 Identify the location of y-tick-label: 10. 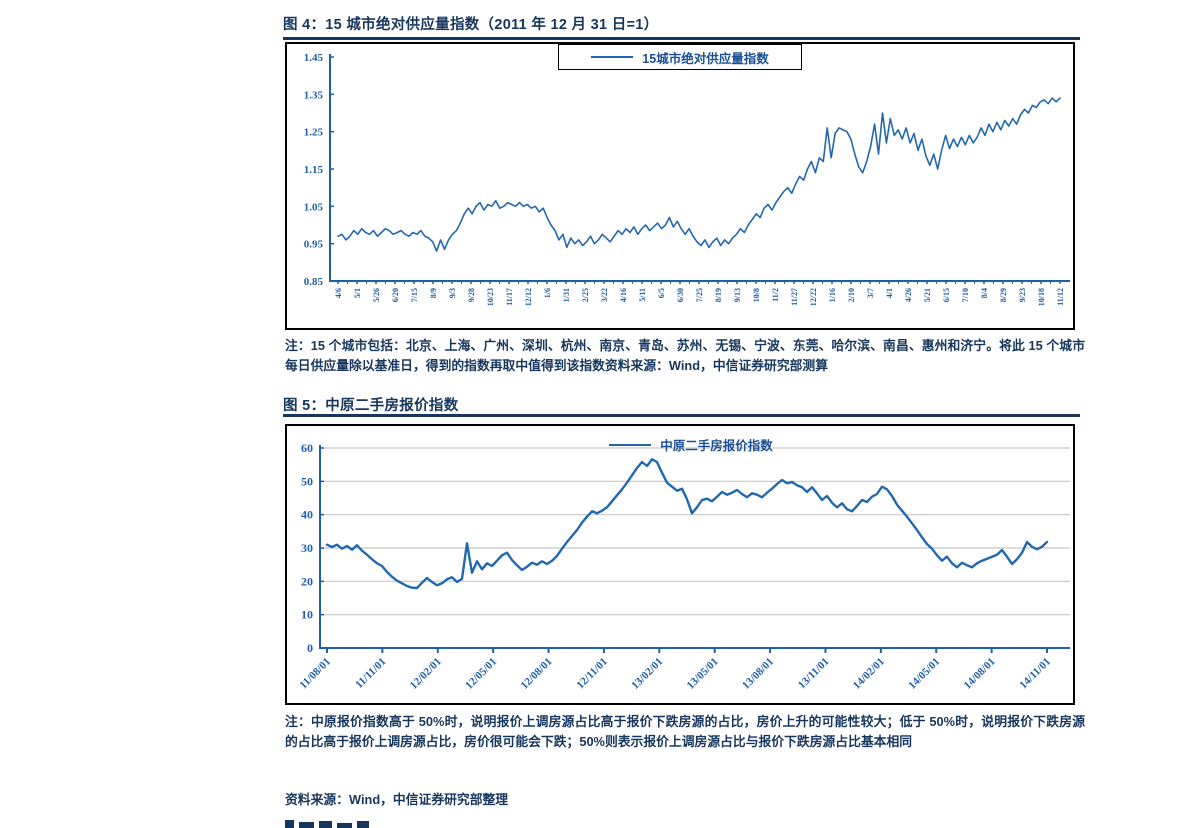
(307, 615).